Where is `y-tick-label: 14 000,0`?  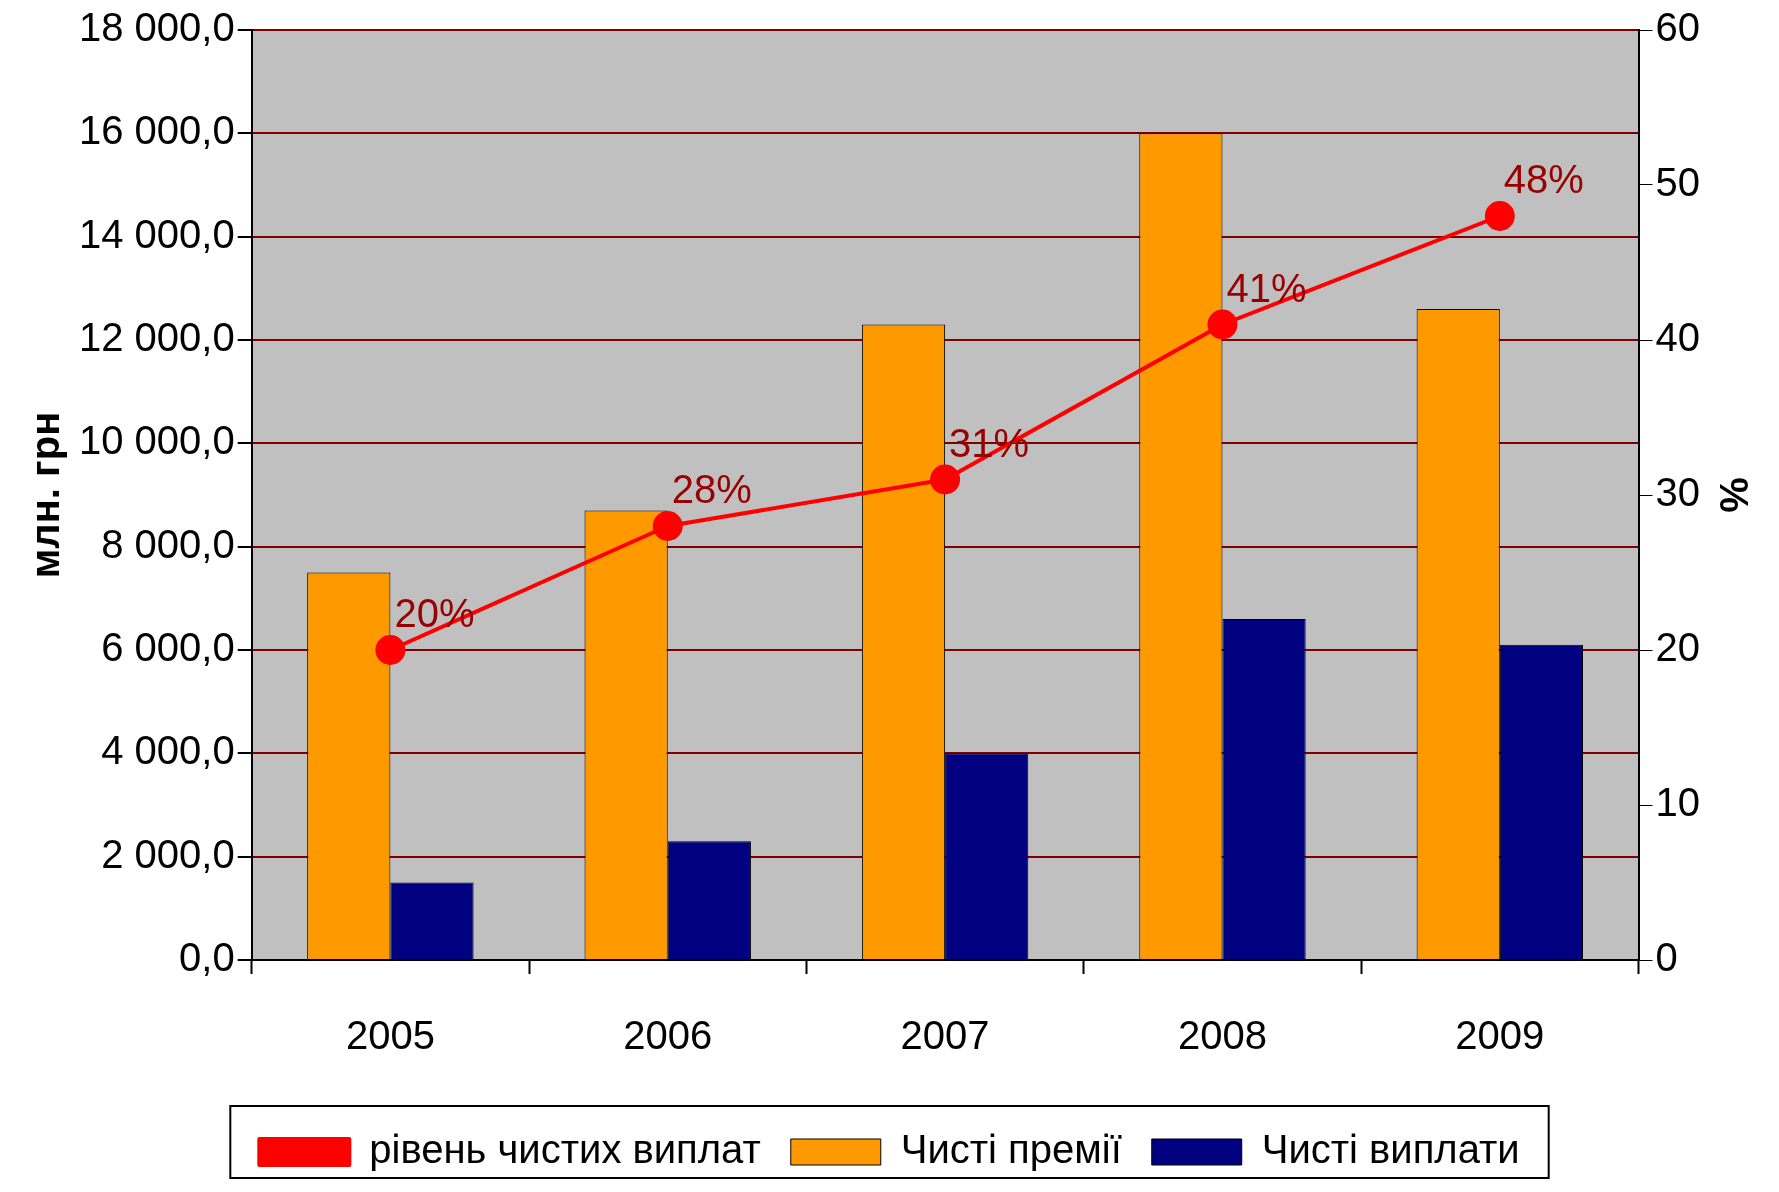
y-tick-label: 14 000,0 is located at coordinates (157, 233).